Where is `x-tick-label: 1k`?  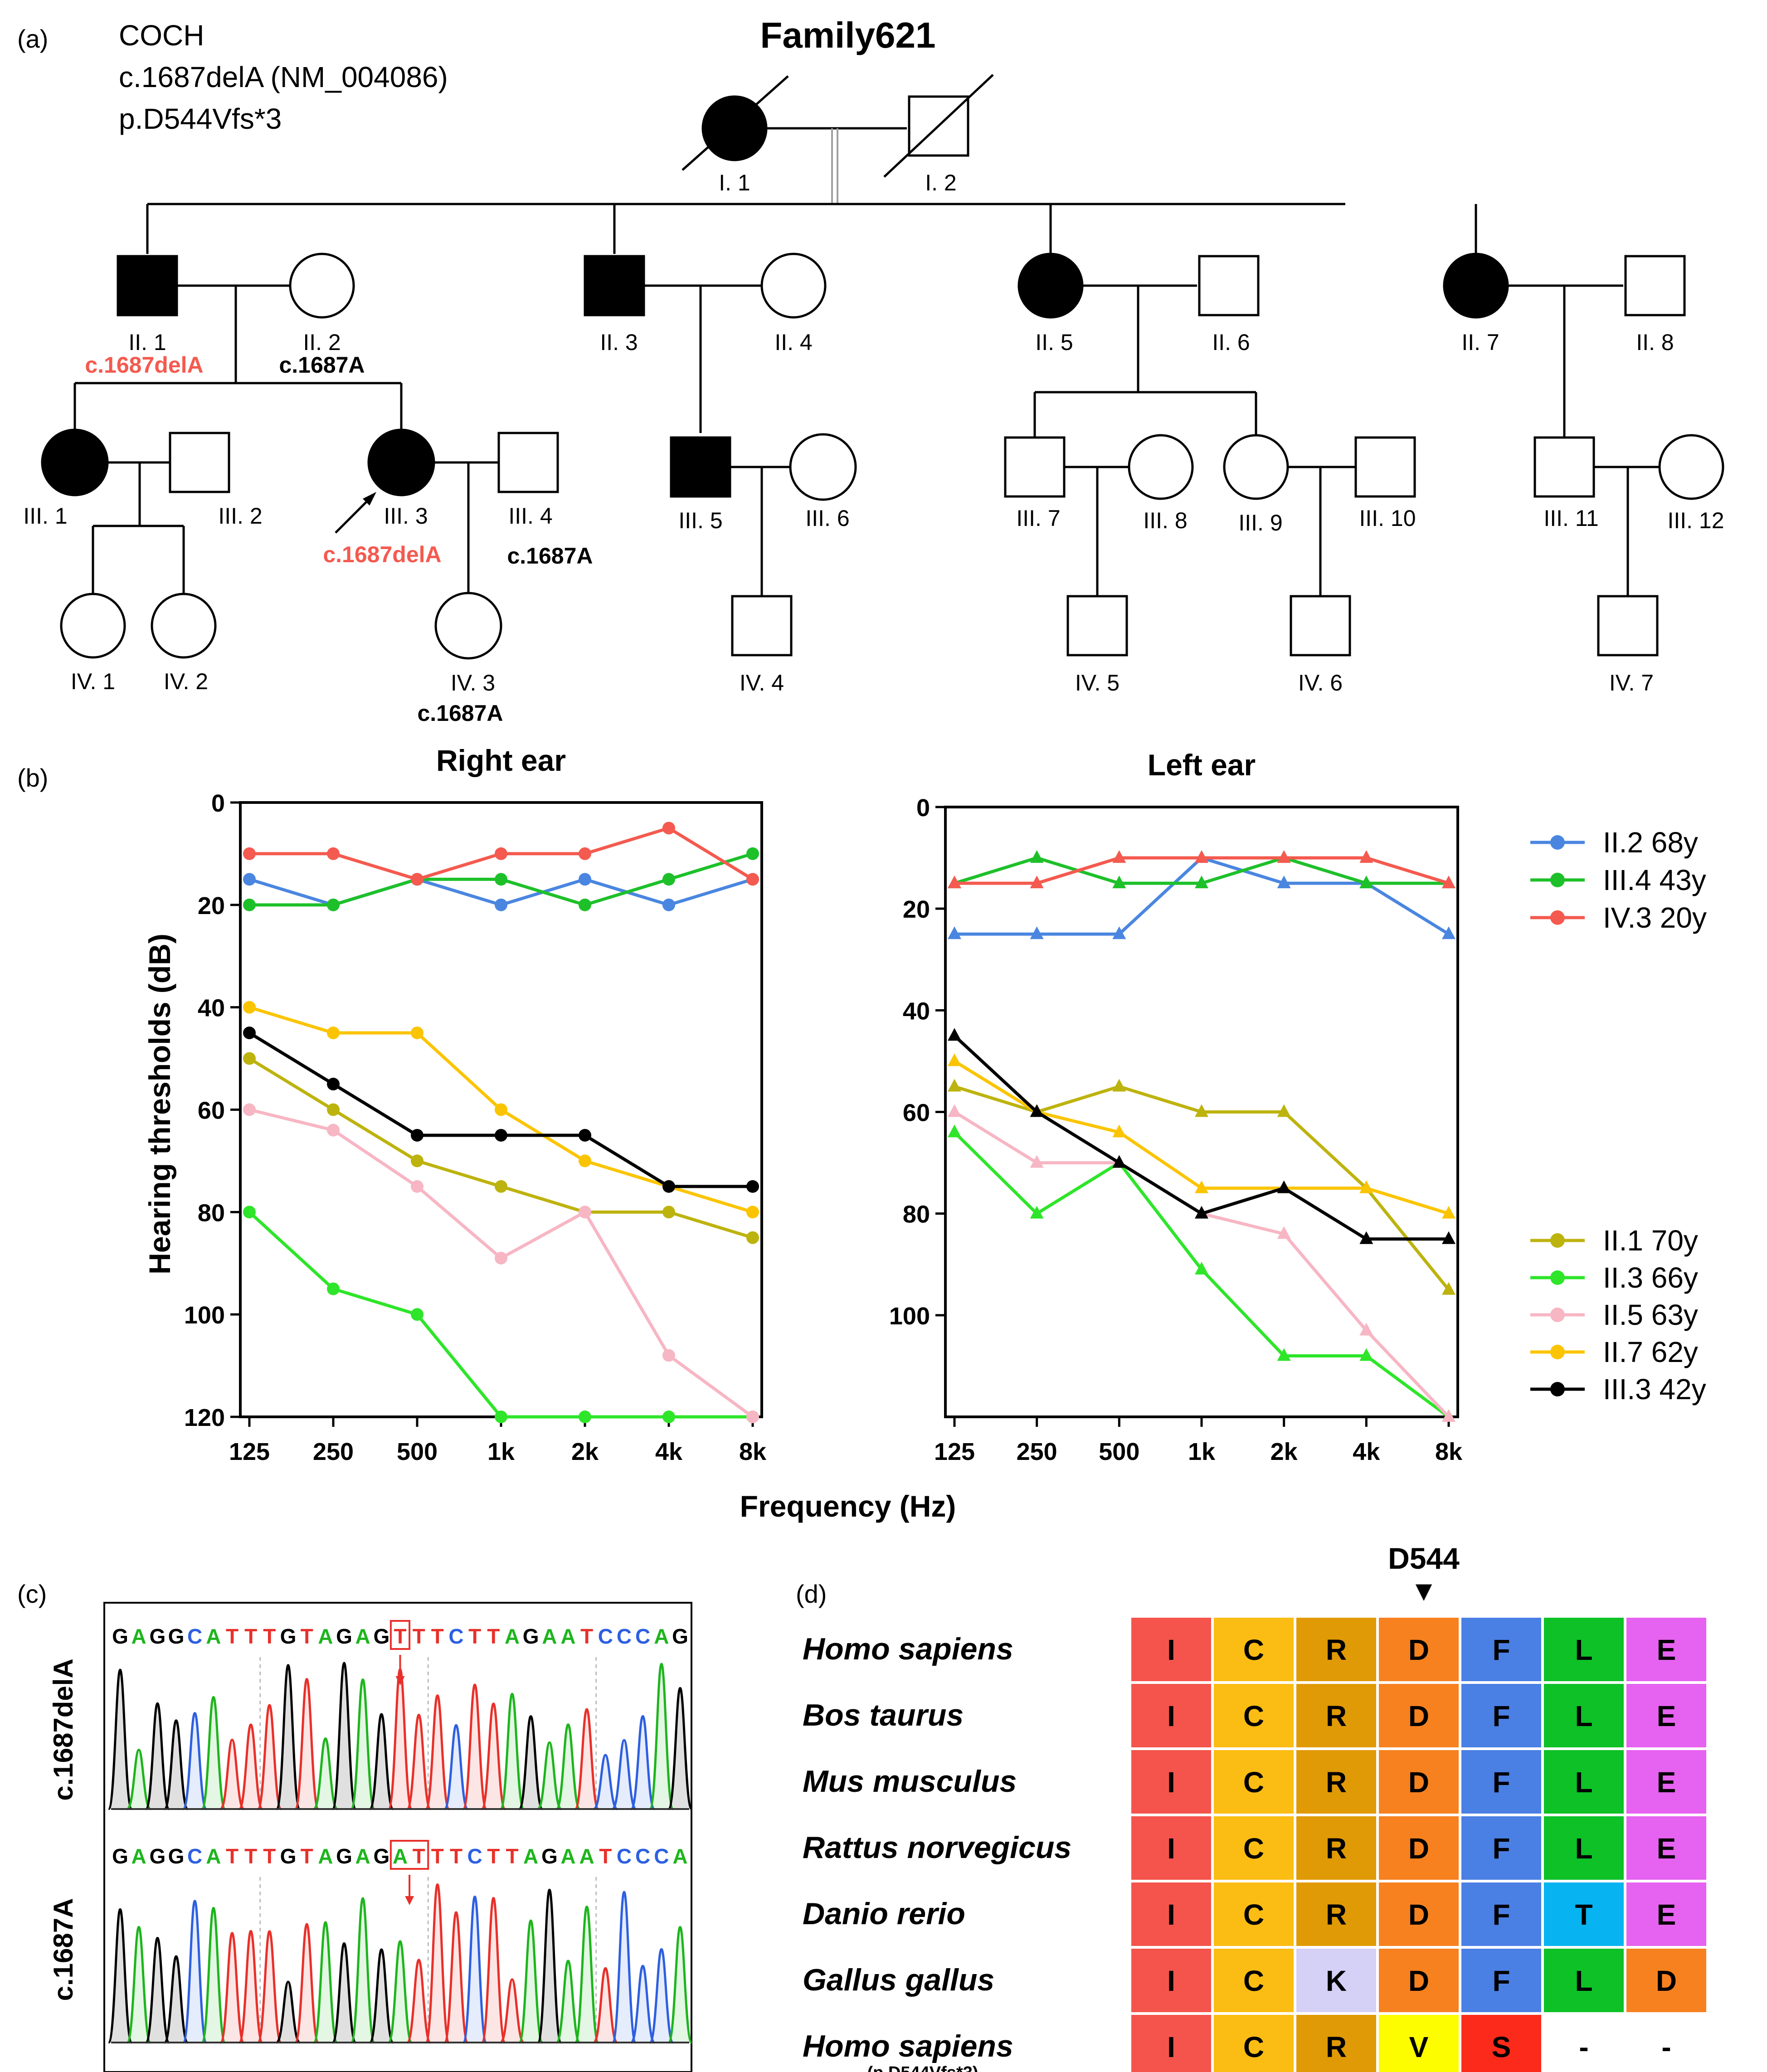 x-tick-label: 1k is located at coordinates (1202, 1452).